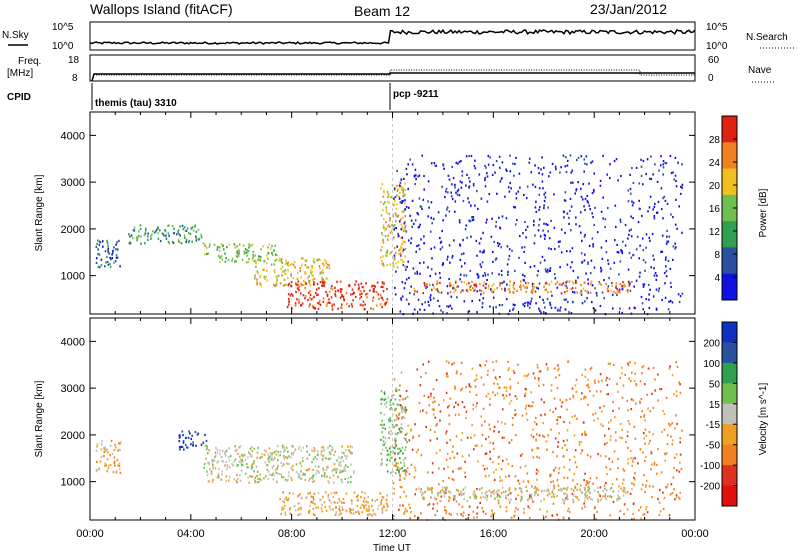 The image size is (800, 554). What do you see at coordinates (292, 534) in the screenshot?
I see `x-tick-label: 08:00` at bounding box center [292, 534].